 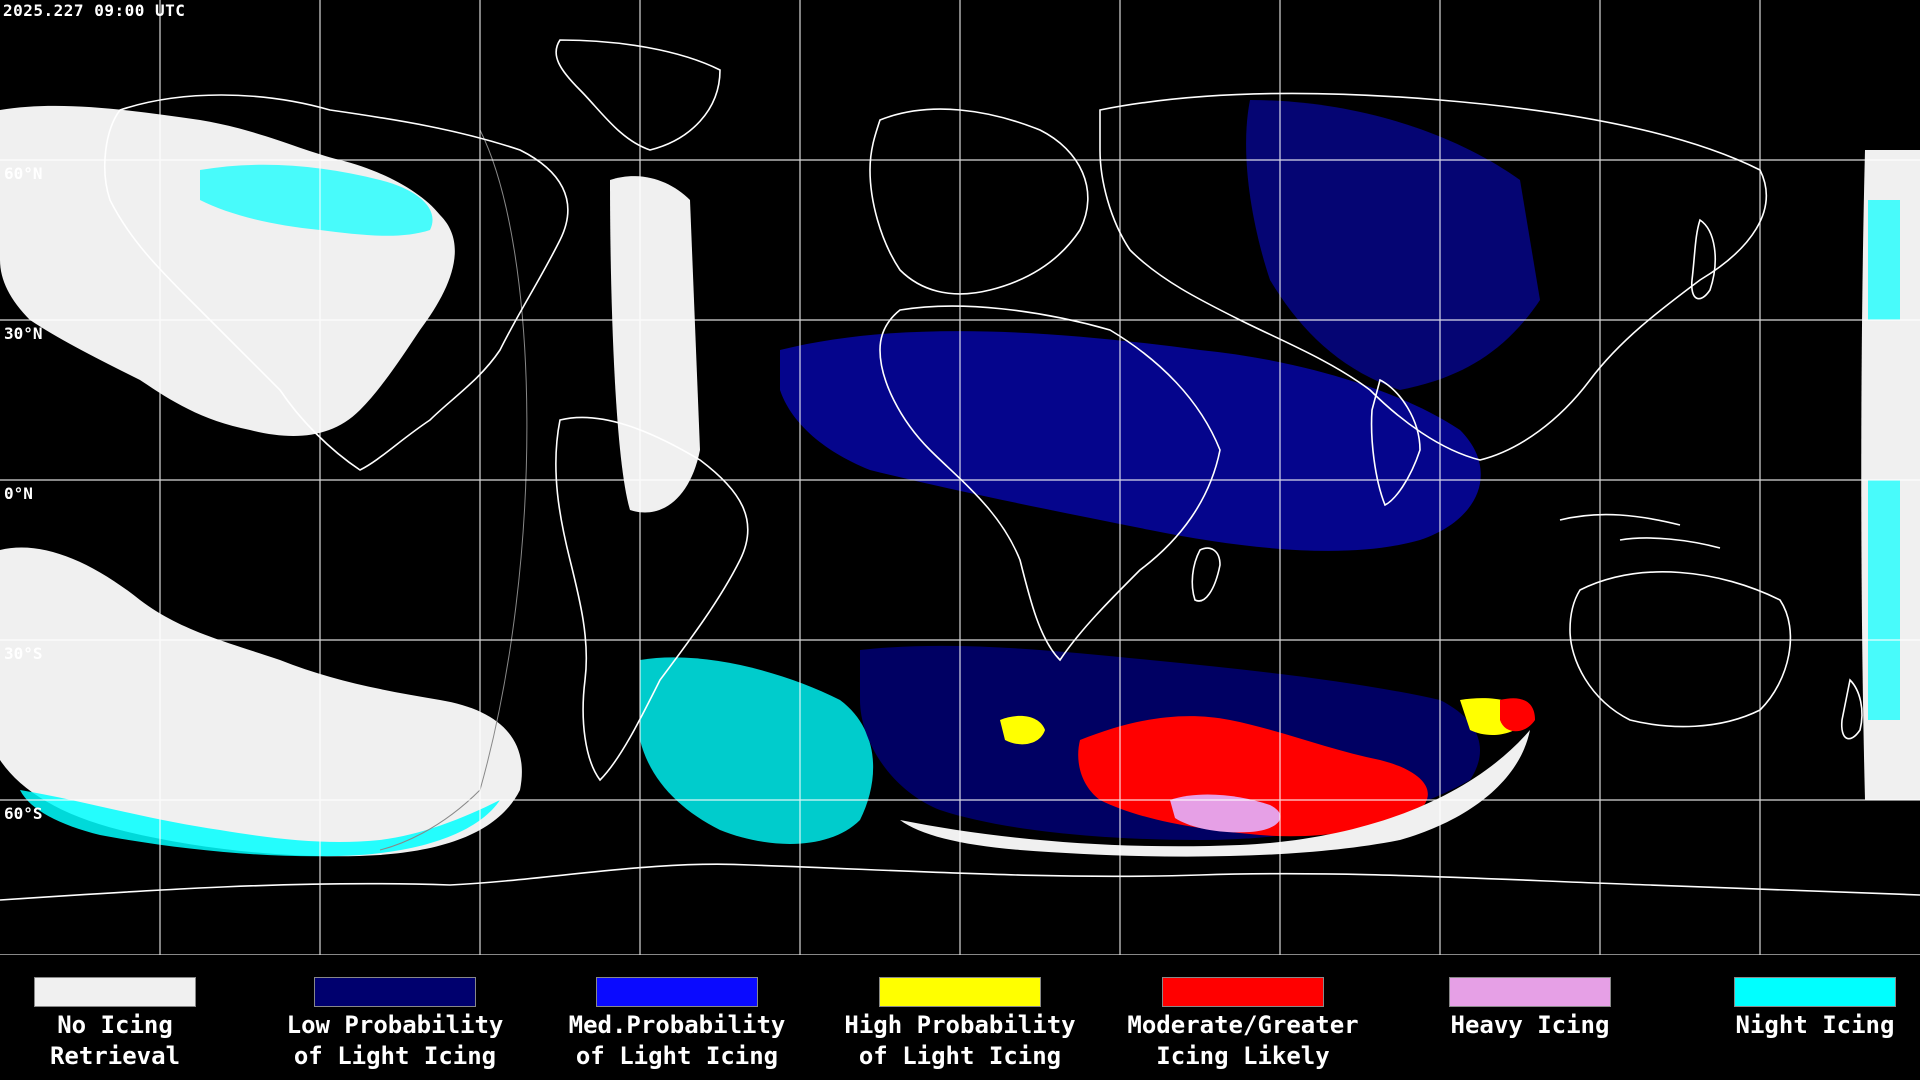 What do you see at coordinates (960, 1025) in the screenshot?
I see `legend-label-high-probability-line1: High Probability` at bounding box center [960, 1025].